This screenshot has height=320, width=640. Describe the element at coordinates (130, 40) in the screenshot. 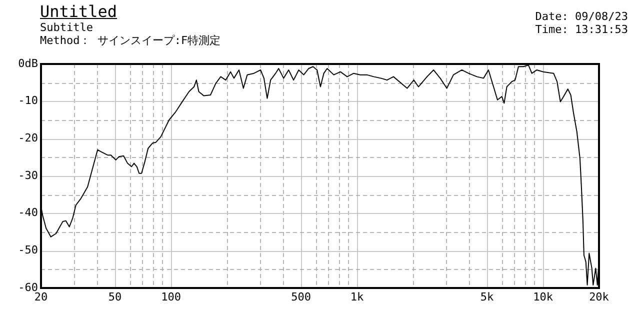

I see `text: Method： サインスイープ:F特測定` at that location.